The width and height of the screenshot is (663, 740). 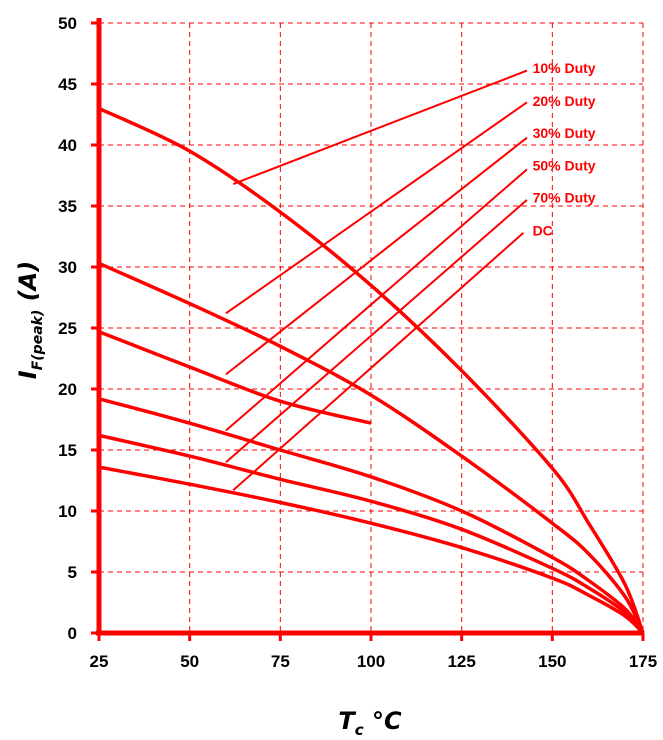 What do you see at coordinates (383, 721) in the screenshot?
I see `x-axis-title-unit: °C` at bounding box center [383, 721].